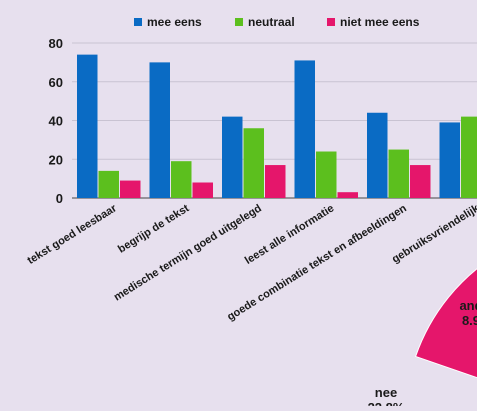  I want to click on x-category-label: begrijp de tekst, so click(154, 228).